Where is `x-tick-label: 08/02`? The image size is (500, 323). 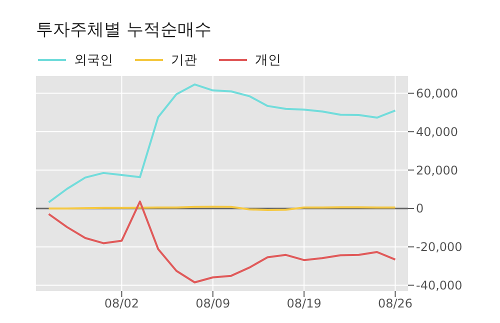
x-tick-label: 08/02 is located at coordinates (122, 303).